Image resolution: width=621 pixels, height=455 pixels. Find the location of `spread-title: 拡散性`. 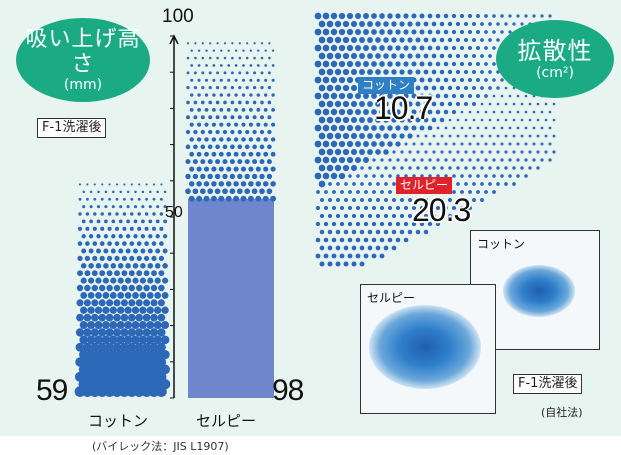

spread-title: 拡散性 is located at coordinates (555, 51).